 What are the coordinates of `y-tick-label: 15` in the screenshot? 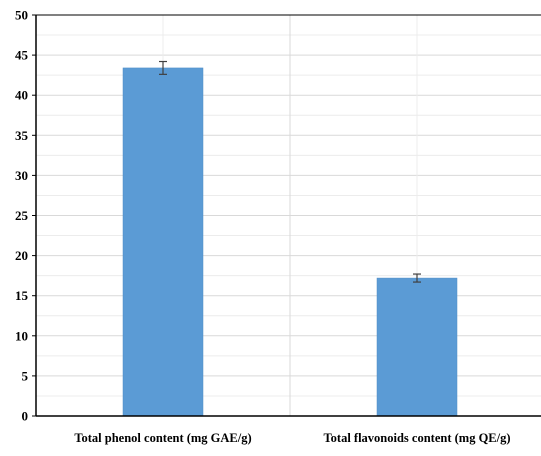 It's located at (22, 295).